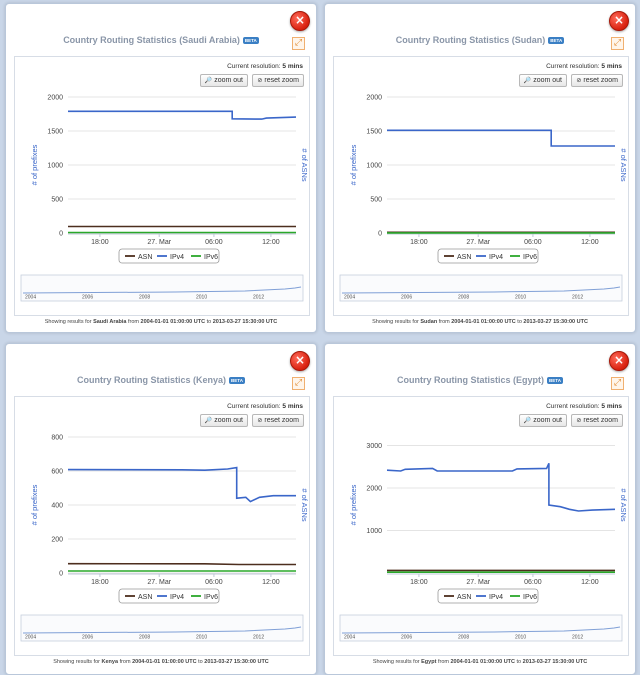  Describe the element at coordinates (57, 540) in the screenshot. I see `y-tick-label: 200` at that location.